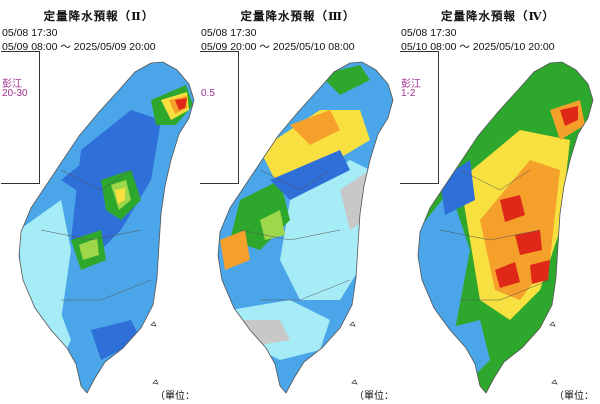 This screenshot has height=404, width=600. I want to click on panel-title: 定量降水預報（Ⅲ）, so click(298, 16).